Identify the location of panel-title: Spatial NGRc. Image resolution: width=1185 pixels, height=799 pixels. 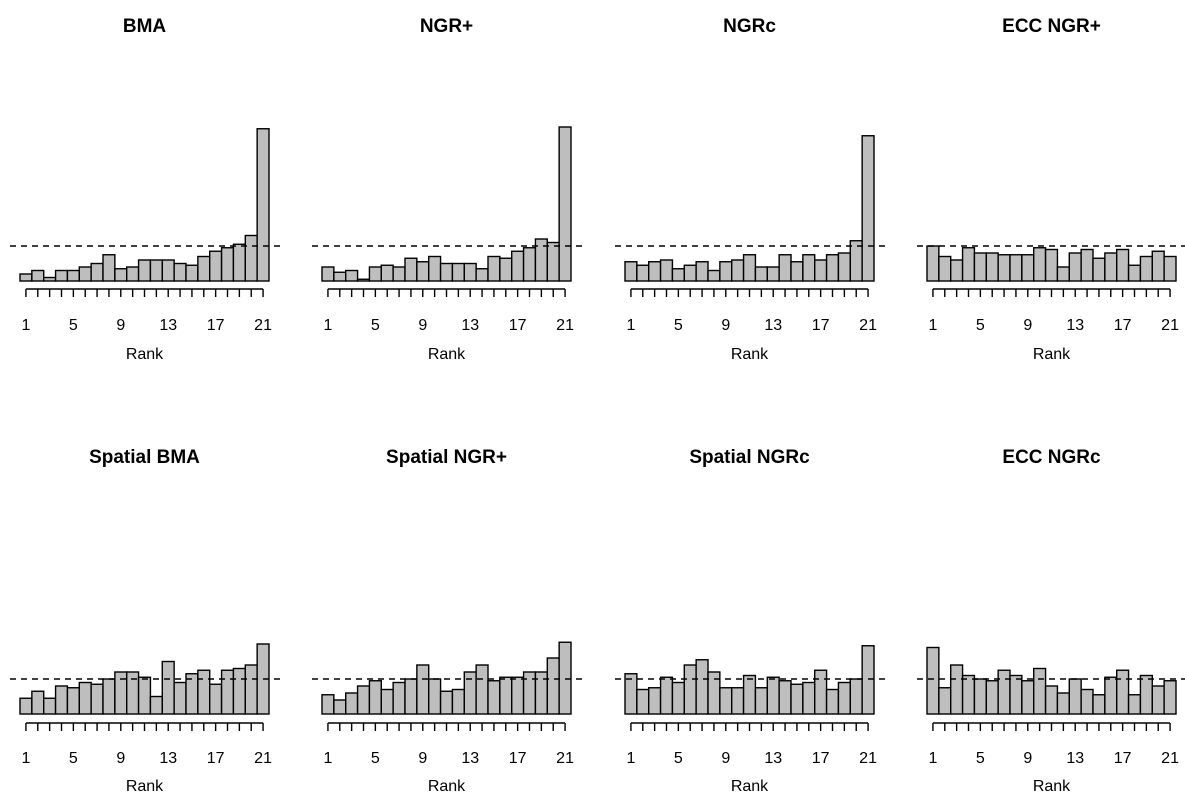
(749, 457).